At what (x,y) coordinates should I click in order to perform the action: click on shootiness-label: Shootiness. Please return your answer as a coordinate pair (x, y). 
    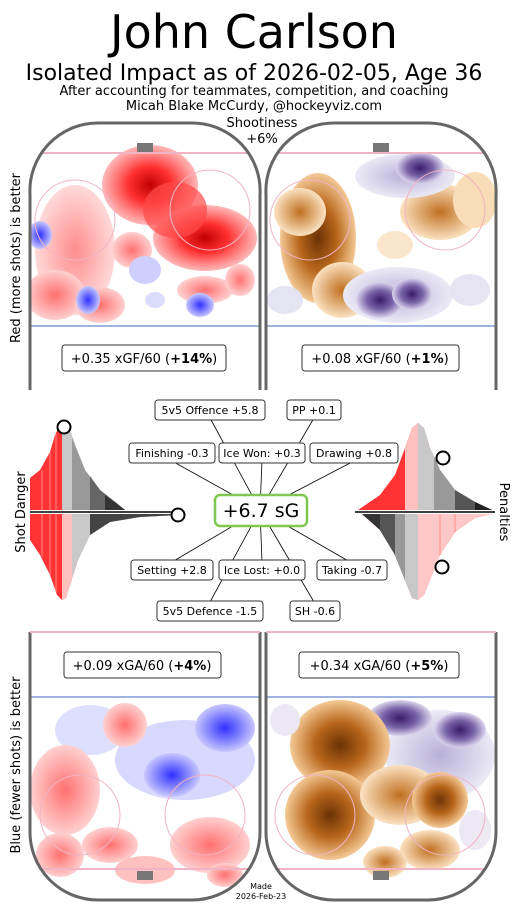
    Looking at the image, I should click on (262, 123).